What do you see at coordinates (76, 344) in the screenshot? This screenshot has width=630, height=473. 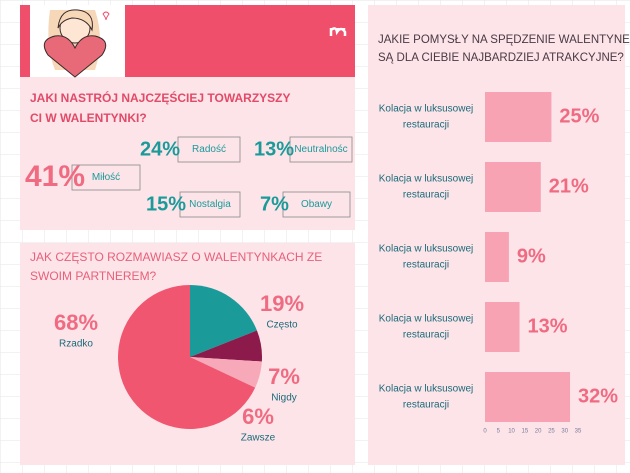 I see `pie-category-label: Rzadko` at bounding box center [76, 344].